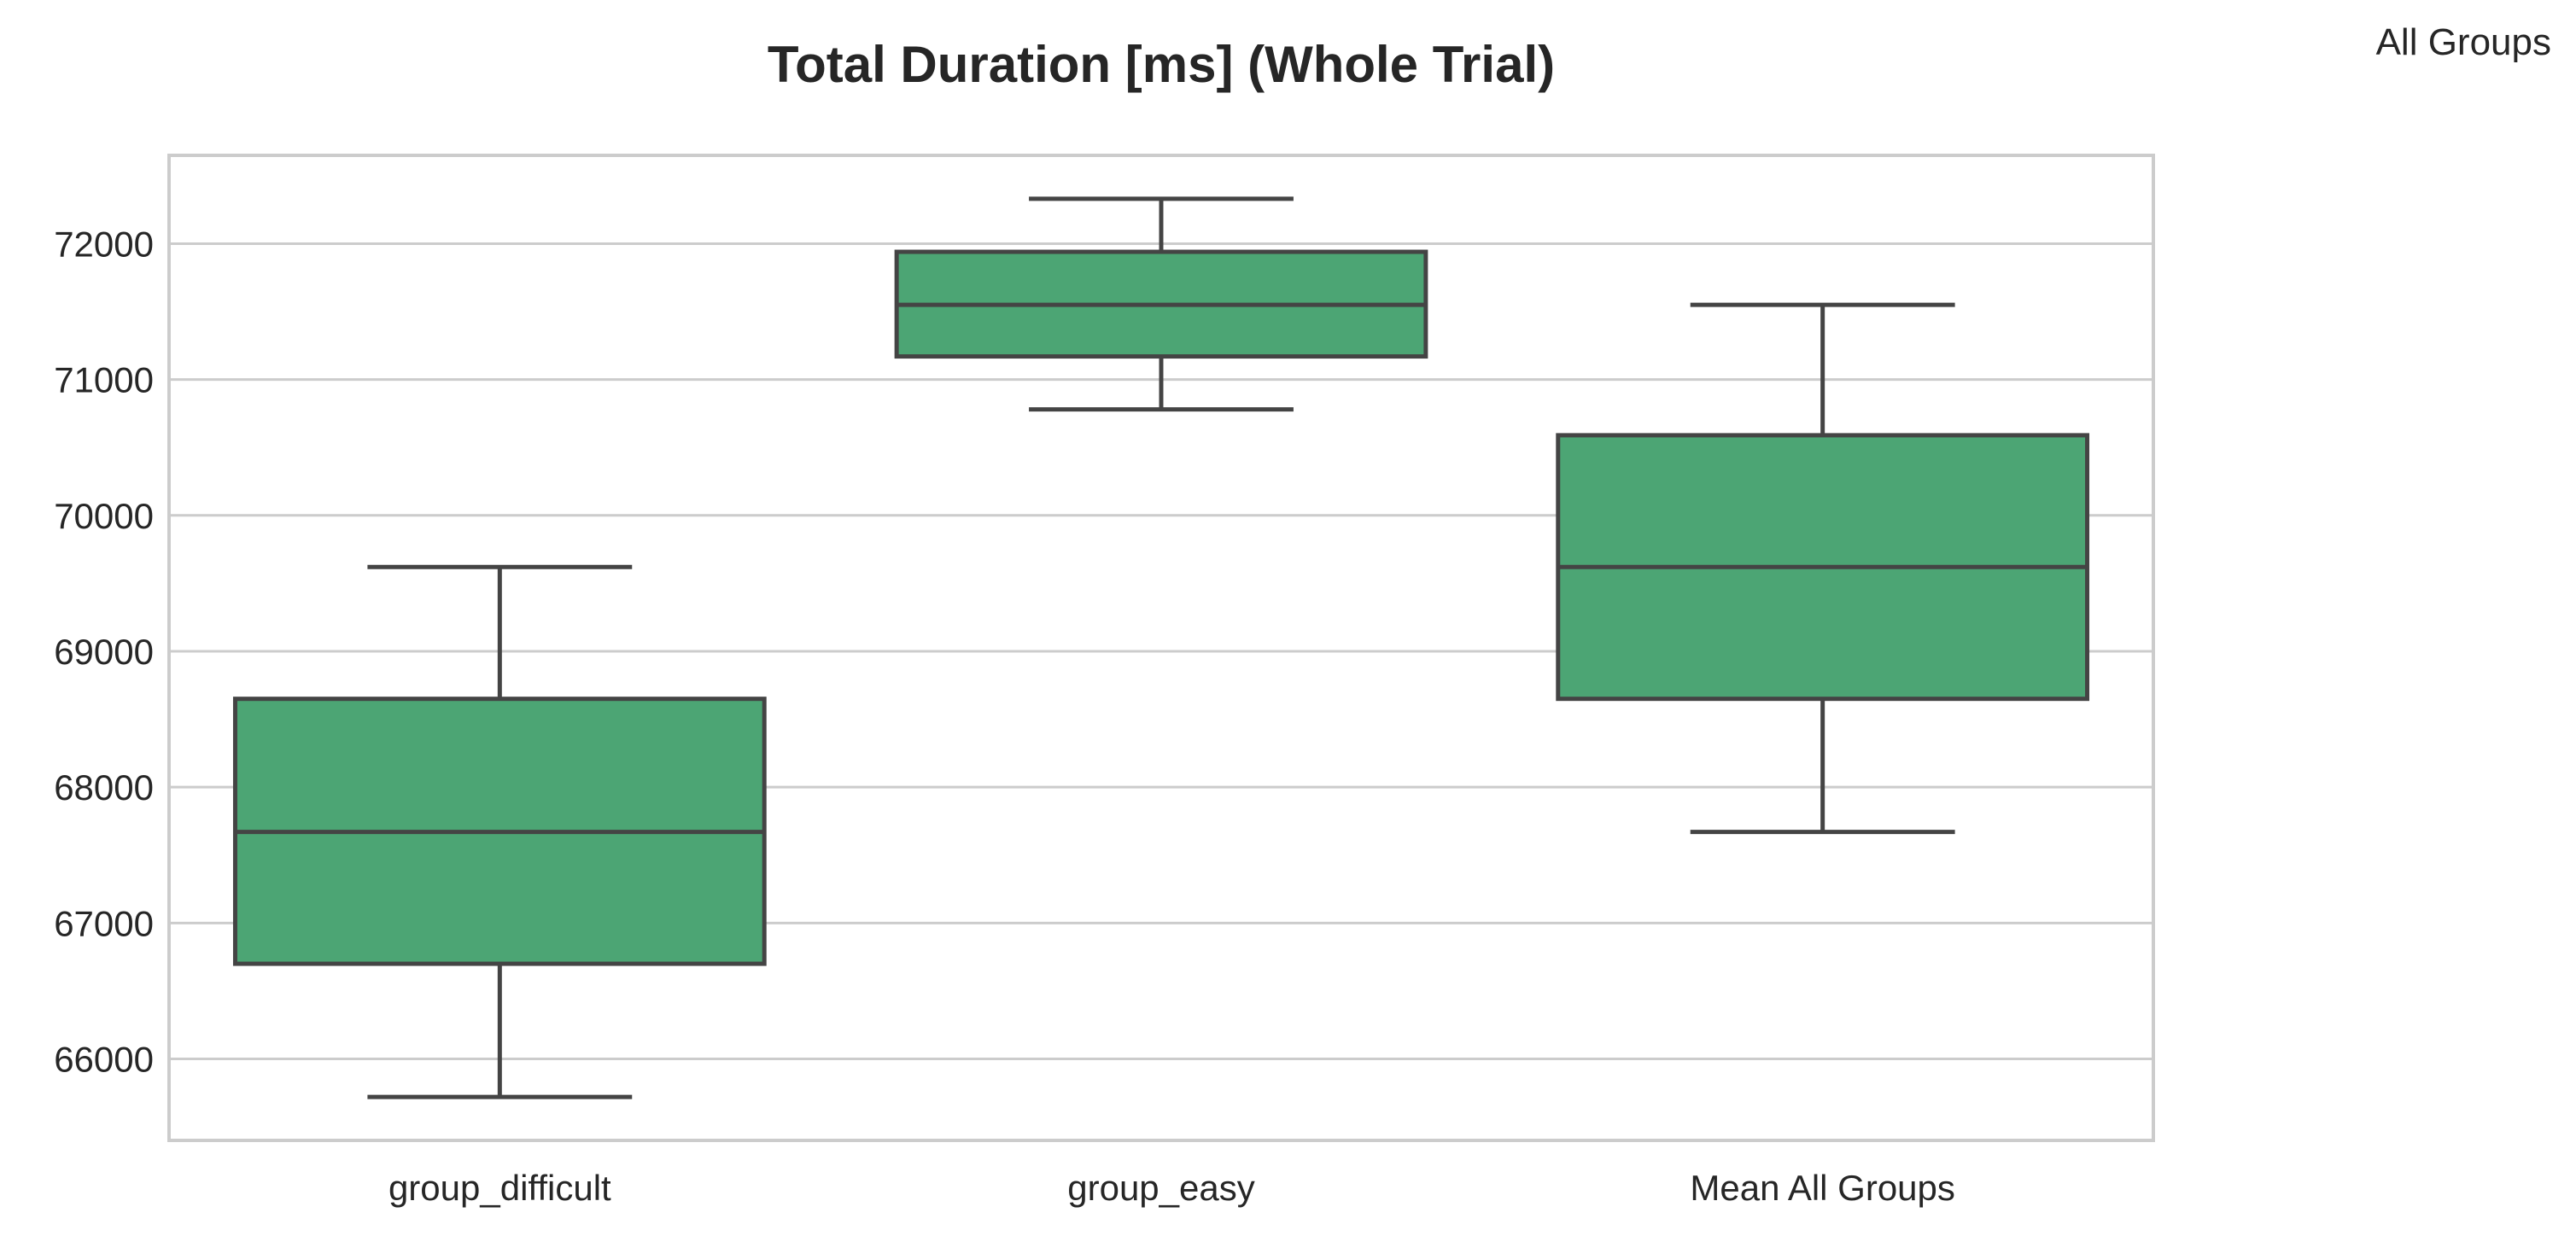 The height and width of the screenshot is (1236, 2576). I want to click on y-tick-label-72000: 72000, so click(104, 244).